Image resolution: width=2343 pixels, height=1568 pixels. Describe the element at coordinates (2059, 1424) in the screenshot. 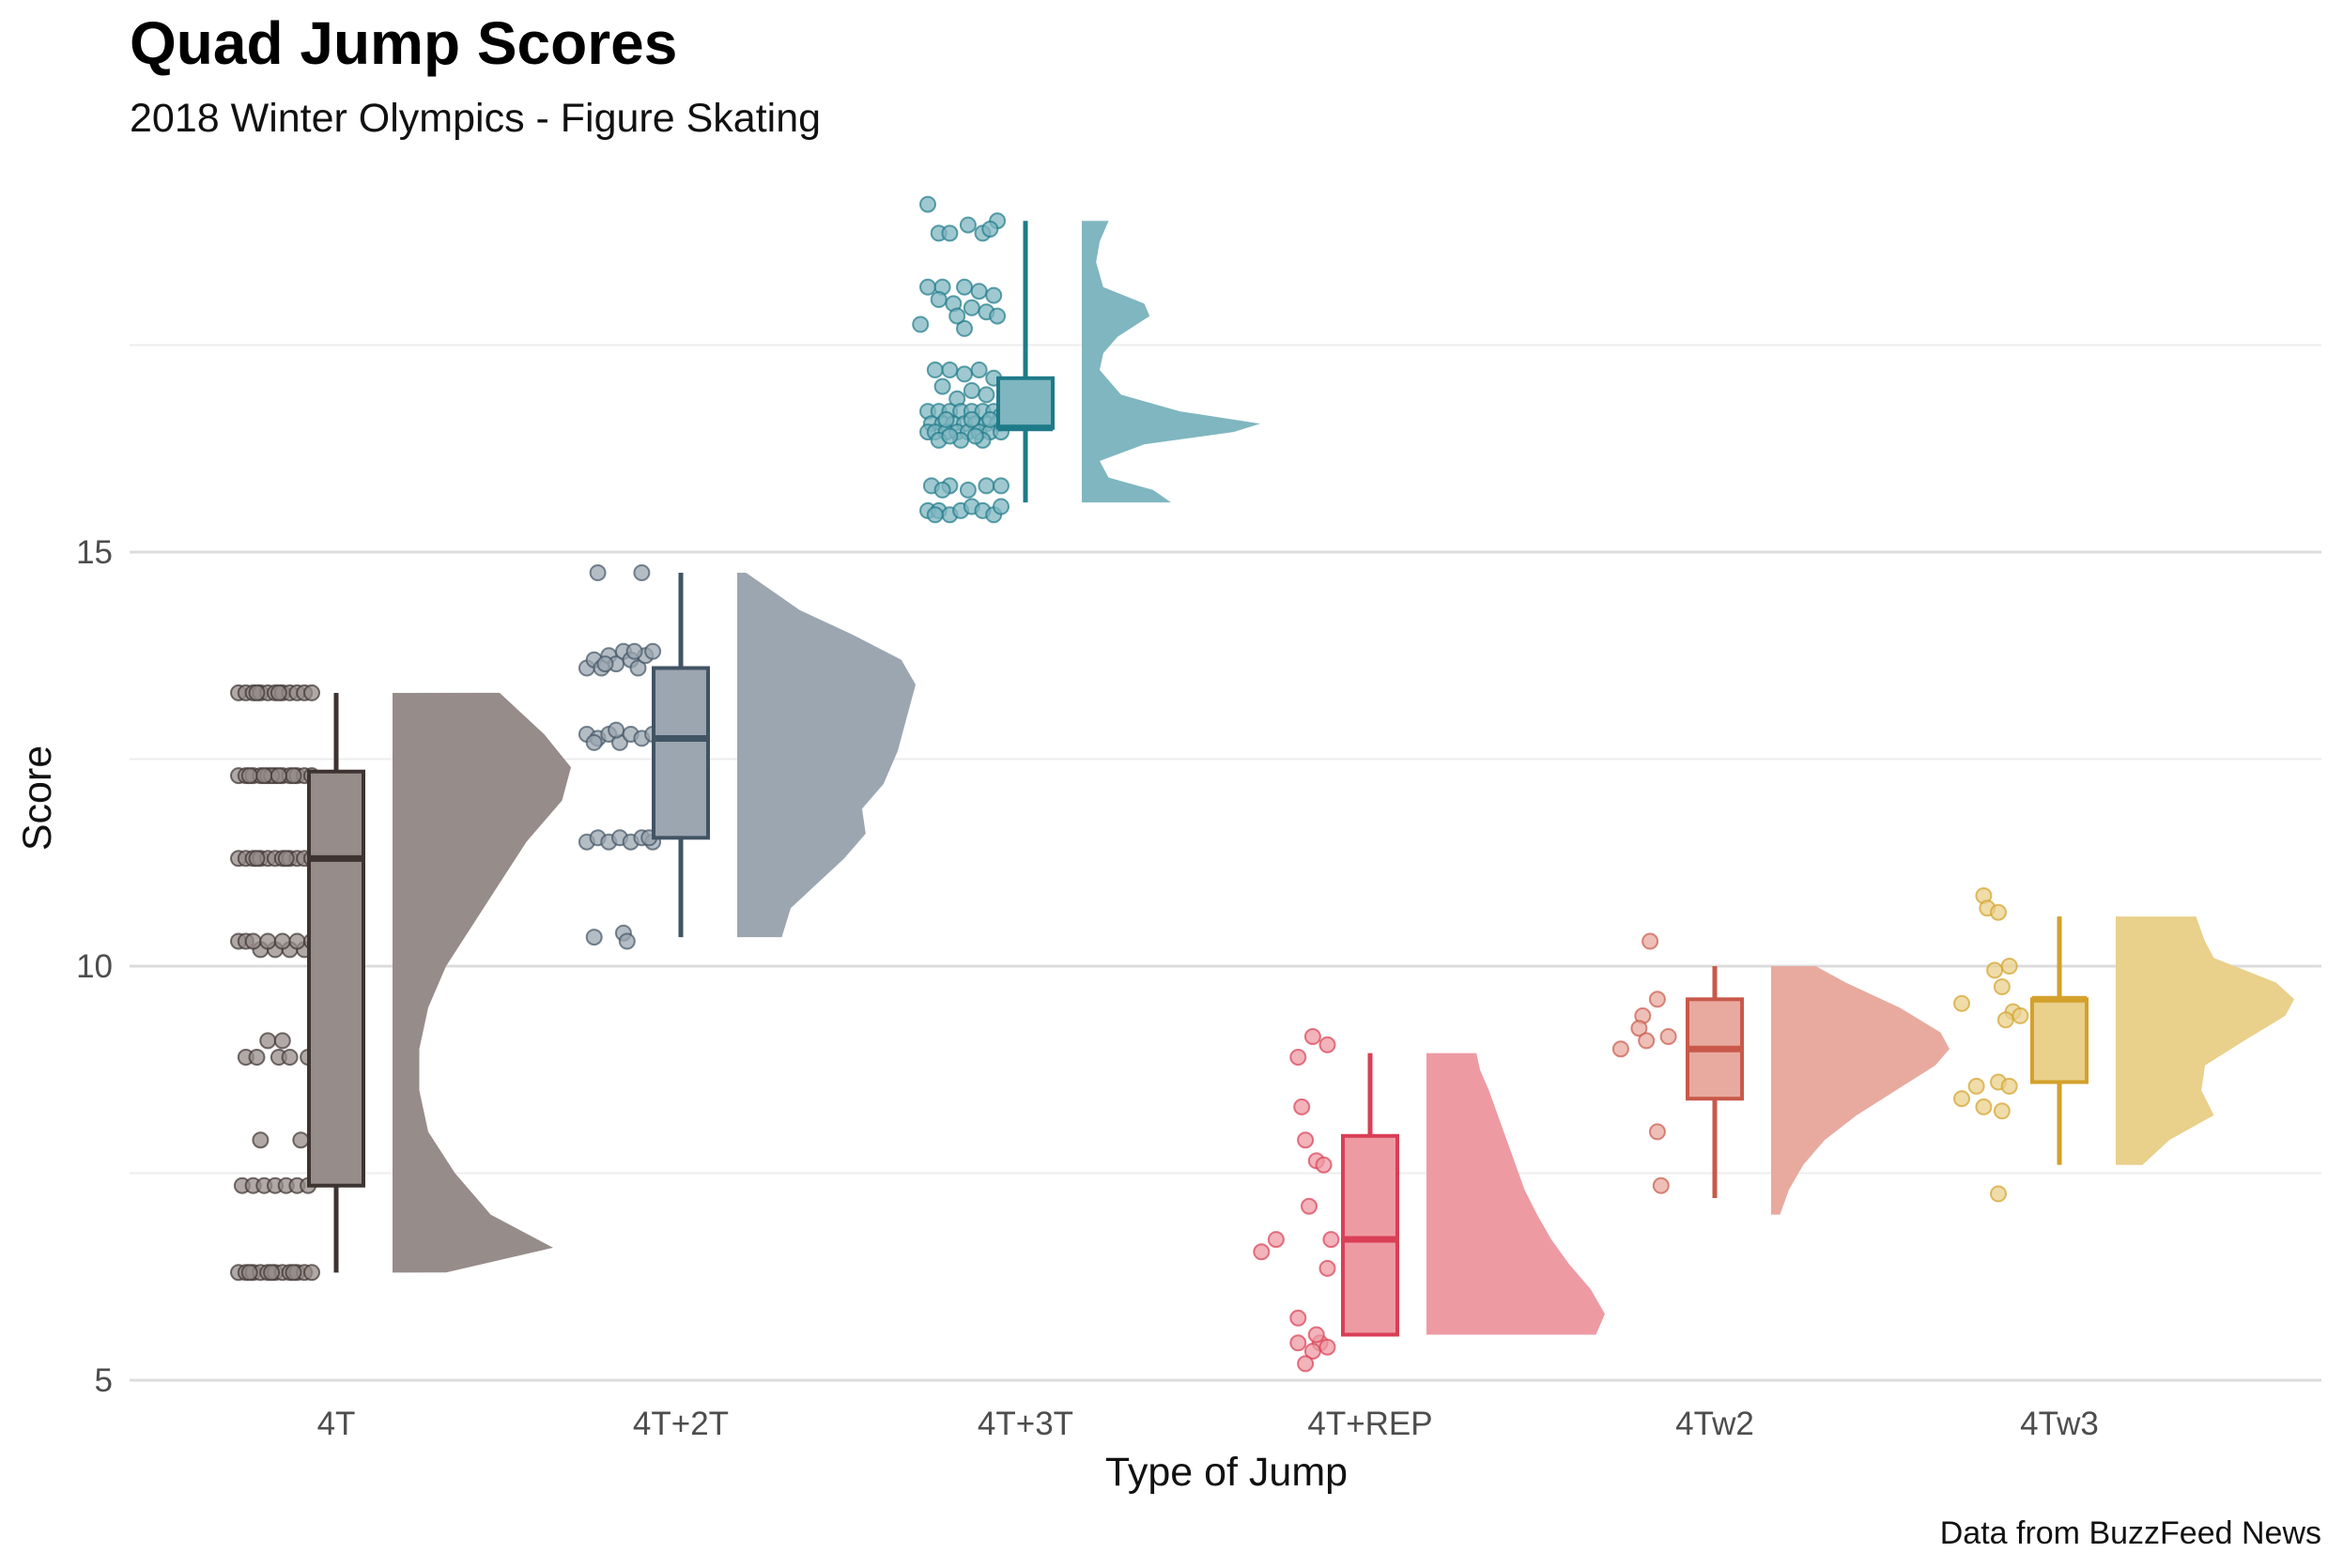

I see `x-tick-label: 4Tw3` at that location.